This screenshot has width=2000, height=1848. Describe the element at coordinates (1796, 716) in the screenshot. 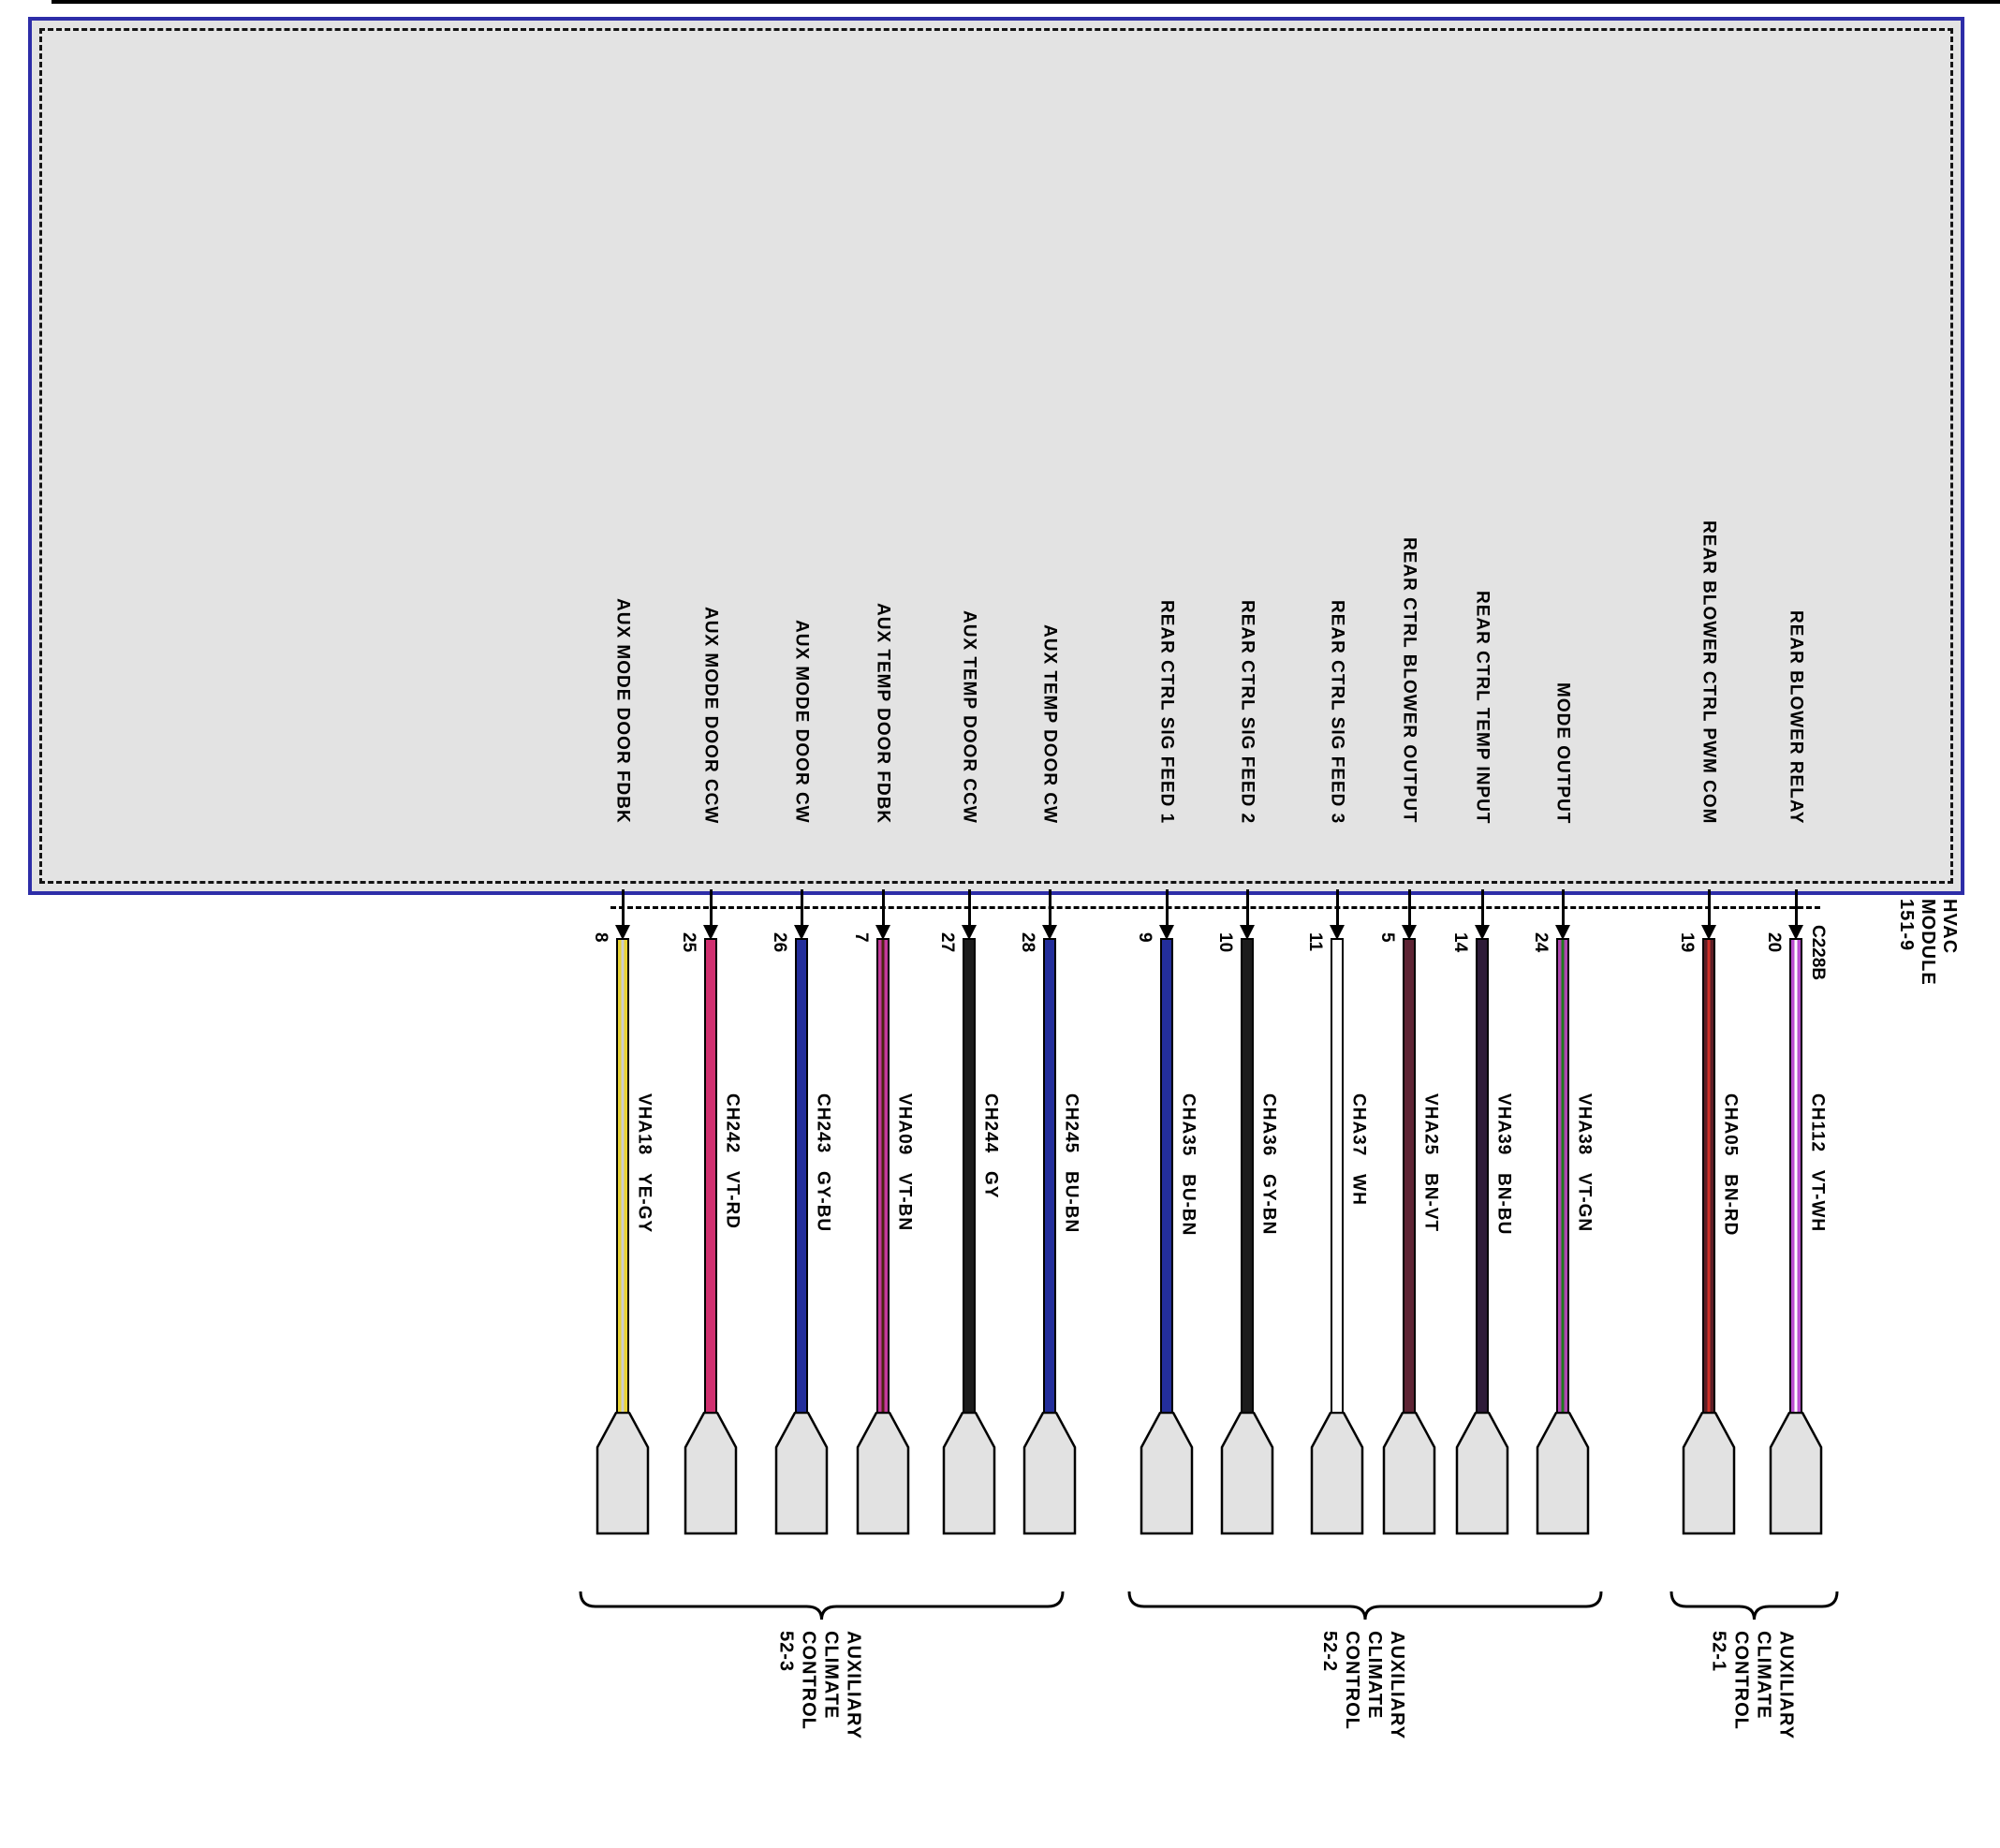

I see `pin-function-label: REAR BLOWER RELAY` at that location.